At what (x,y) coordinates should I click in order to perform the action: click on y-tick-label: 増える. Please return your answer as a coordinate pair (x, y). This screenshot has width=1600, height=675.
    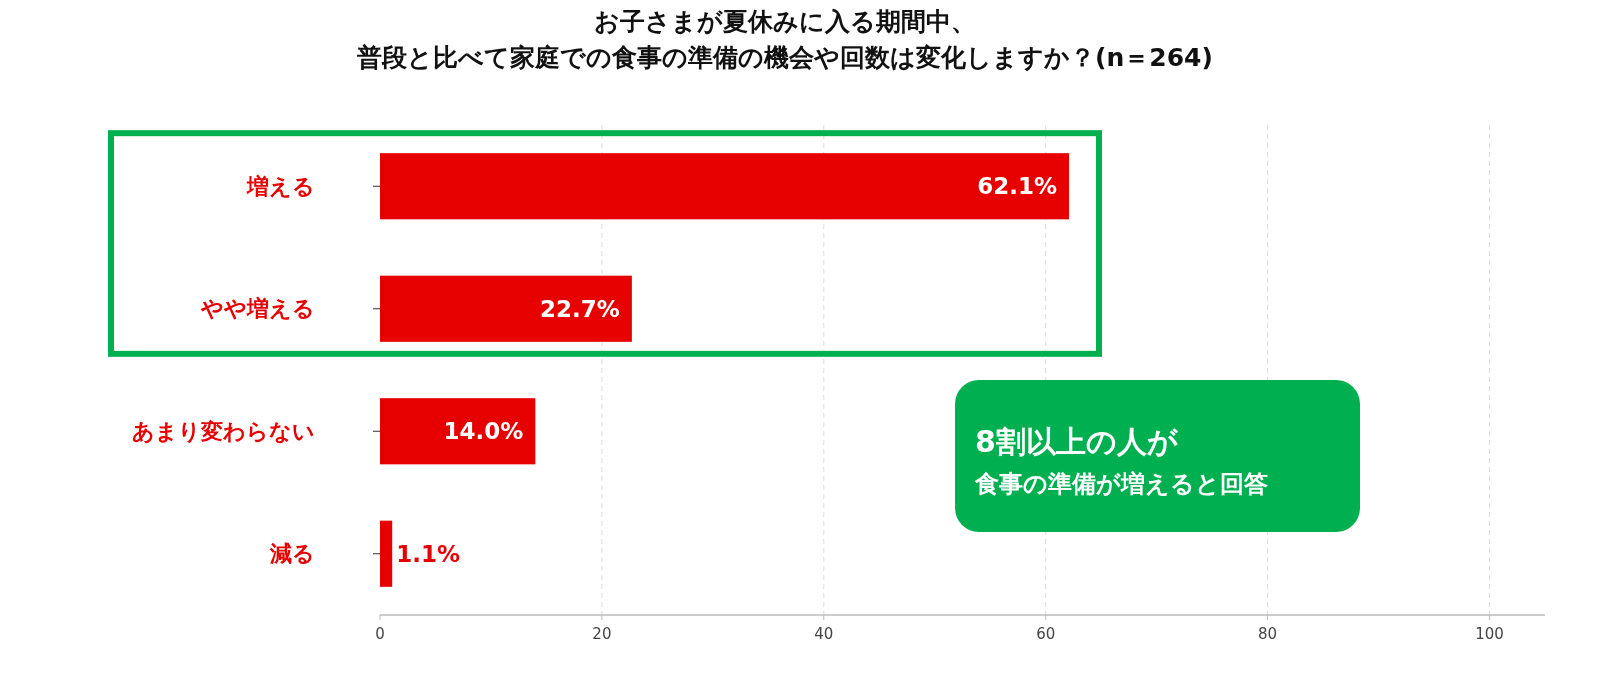
    Looking at the image, I should click on (280, 186).